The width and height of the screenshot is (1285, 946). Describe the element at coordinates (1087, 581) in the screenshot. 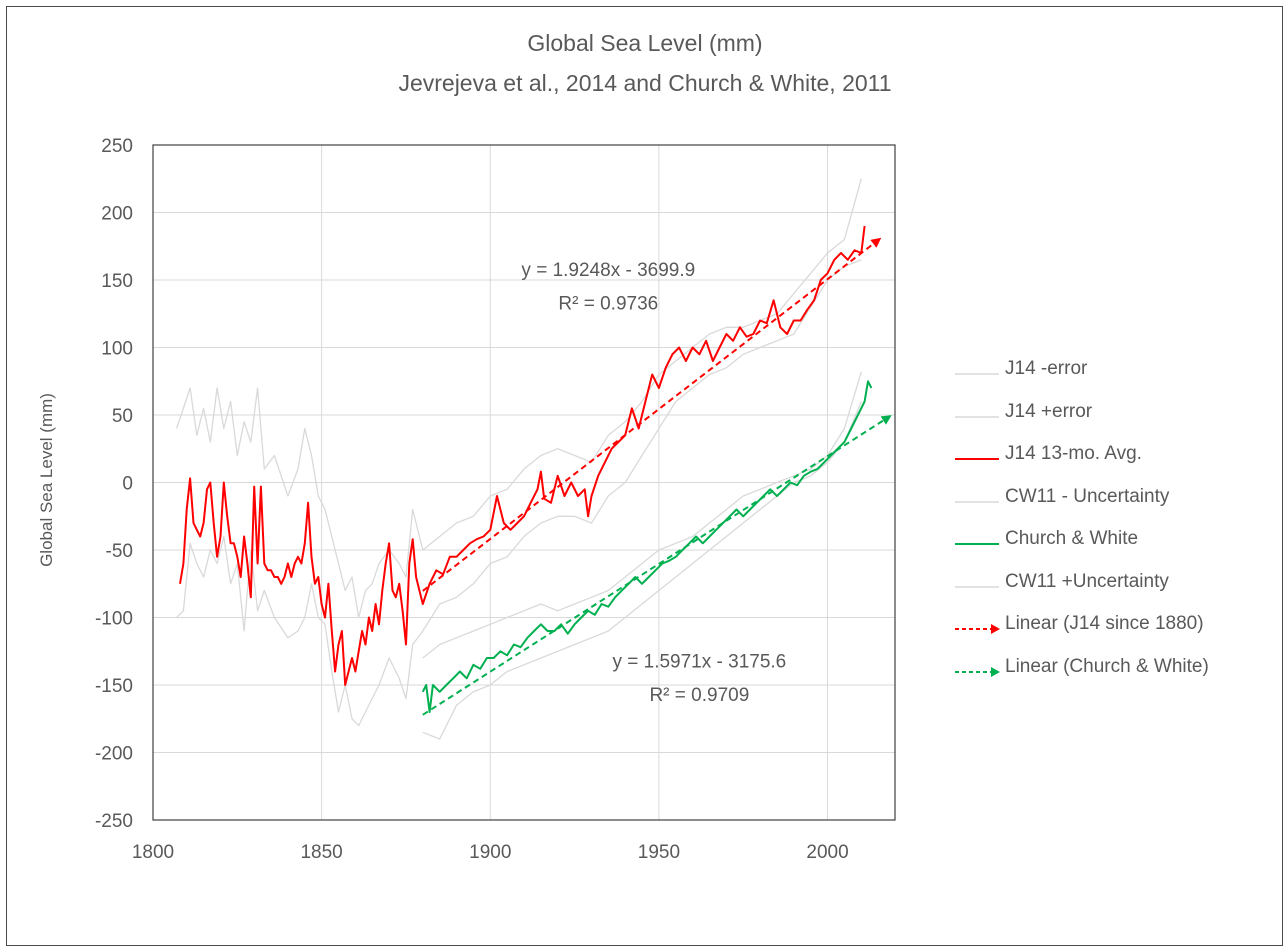

I see `legend-label: CW11 +Uncertainty` at that location.